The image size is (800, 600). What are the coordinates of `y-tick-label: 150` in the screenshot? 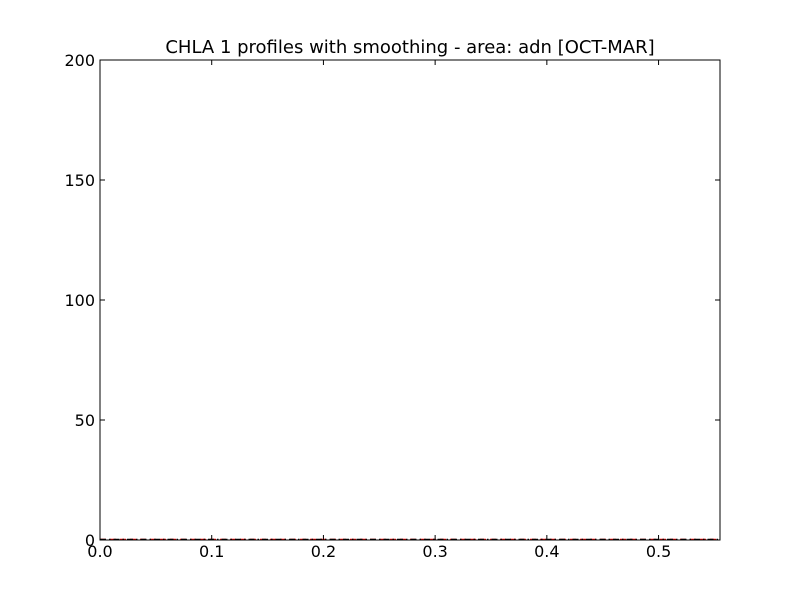 It's located at (79, 180).